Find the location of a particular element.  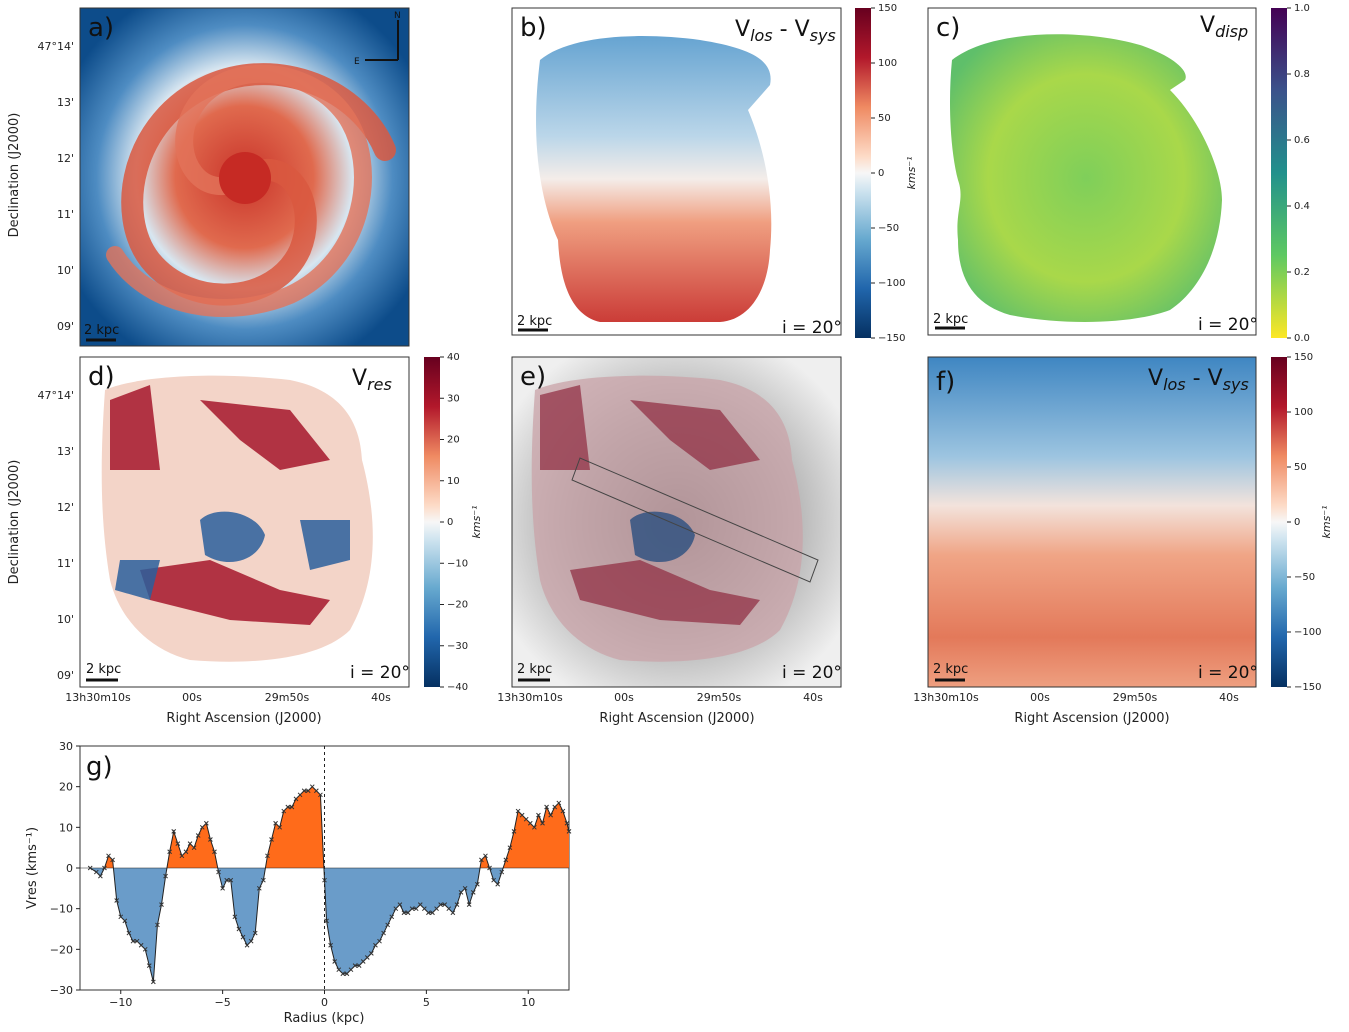

scale-label-c: 2 kpc is located at coordinates (950, 319).